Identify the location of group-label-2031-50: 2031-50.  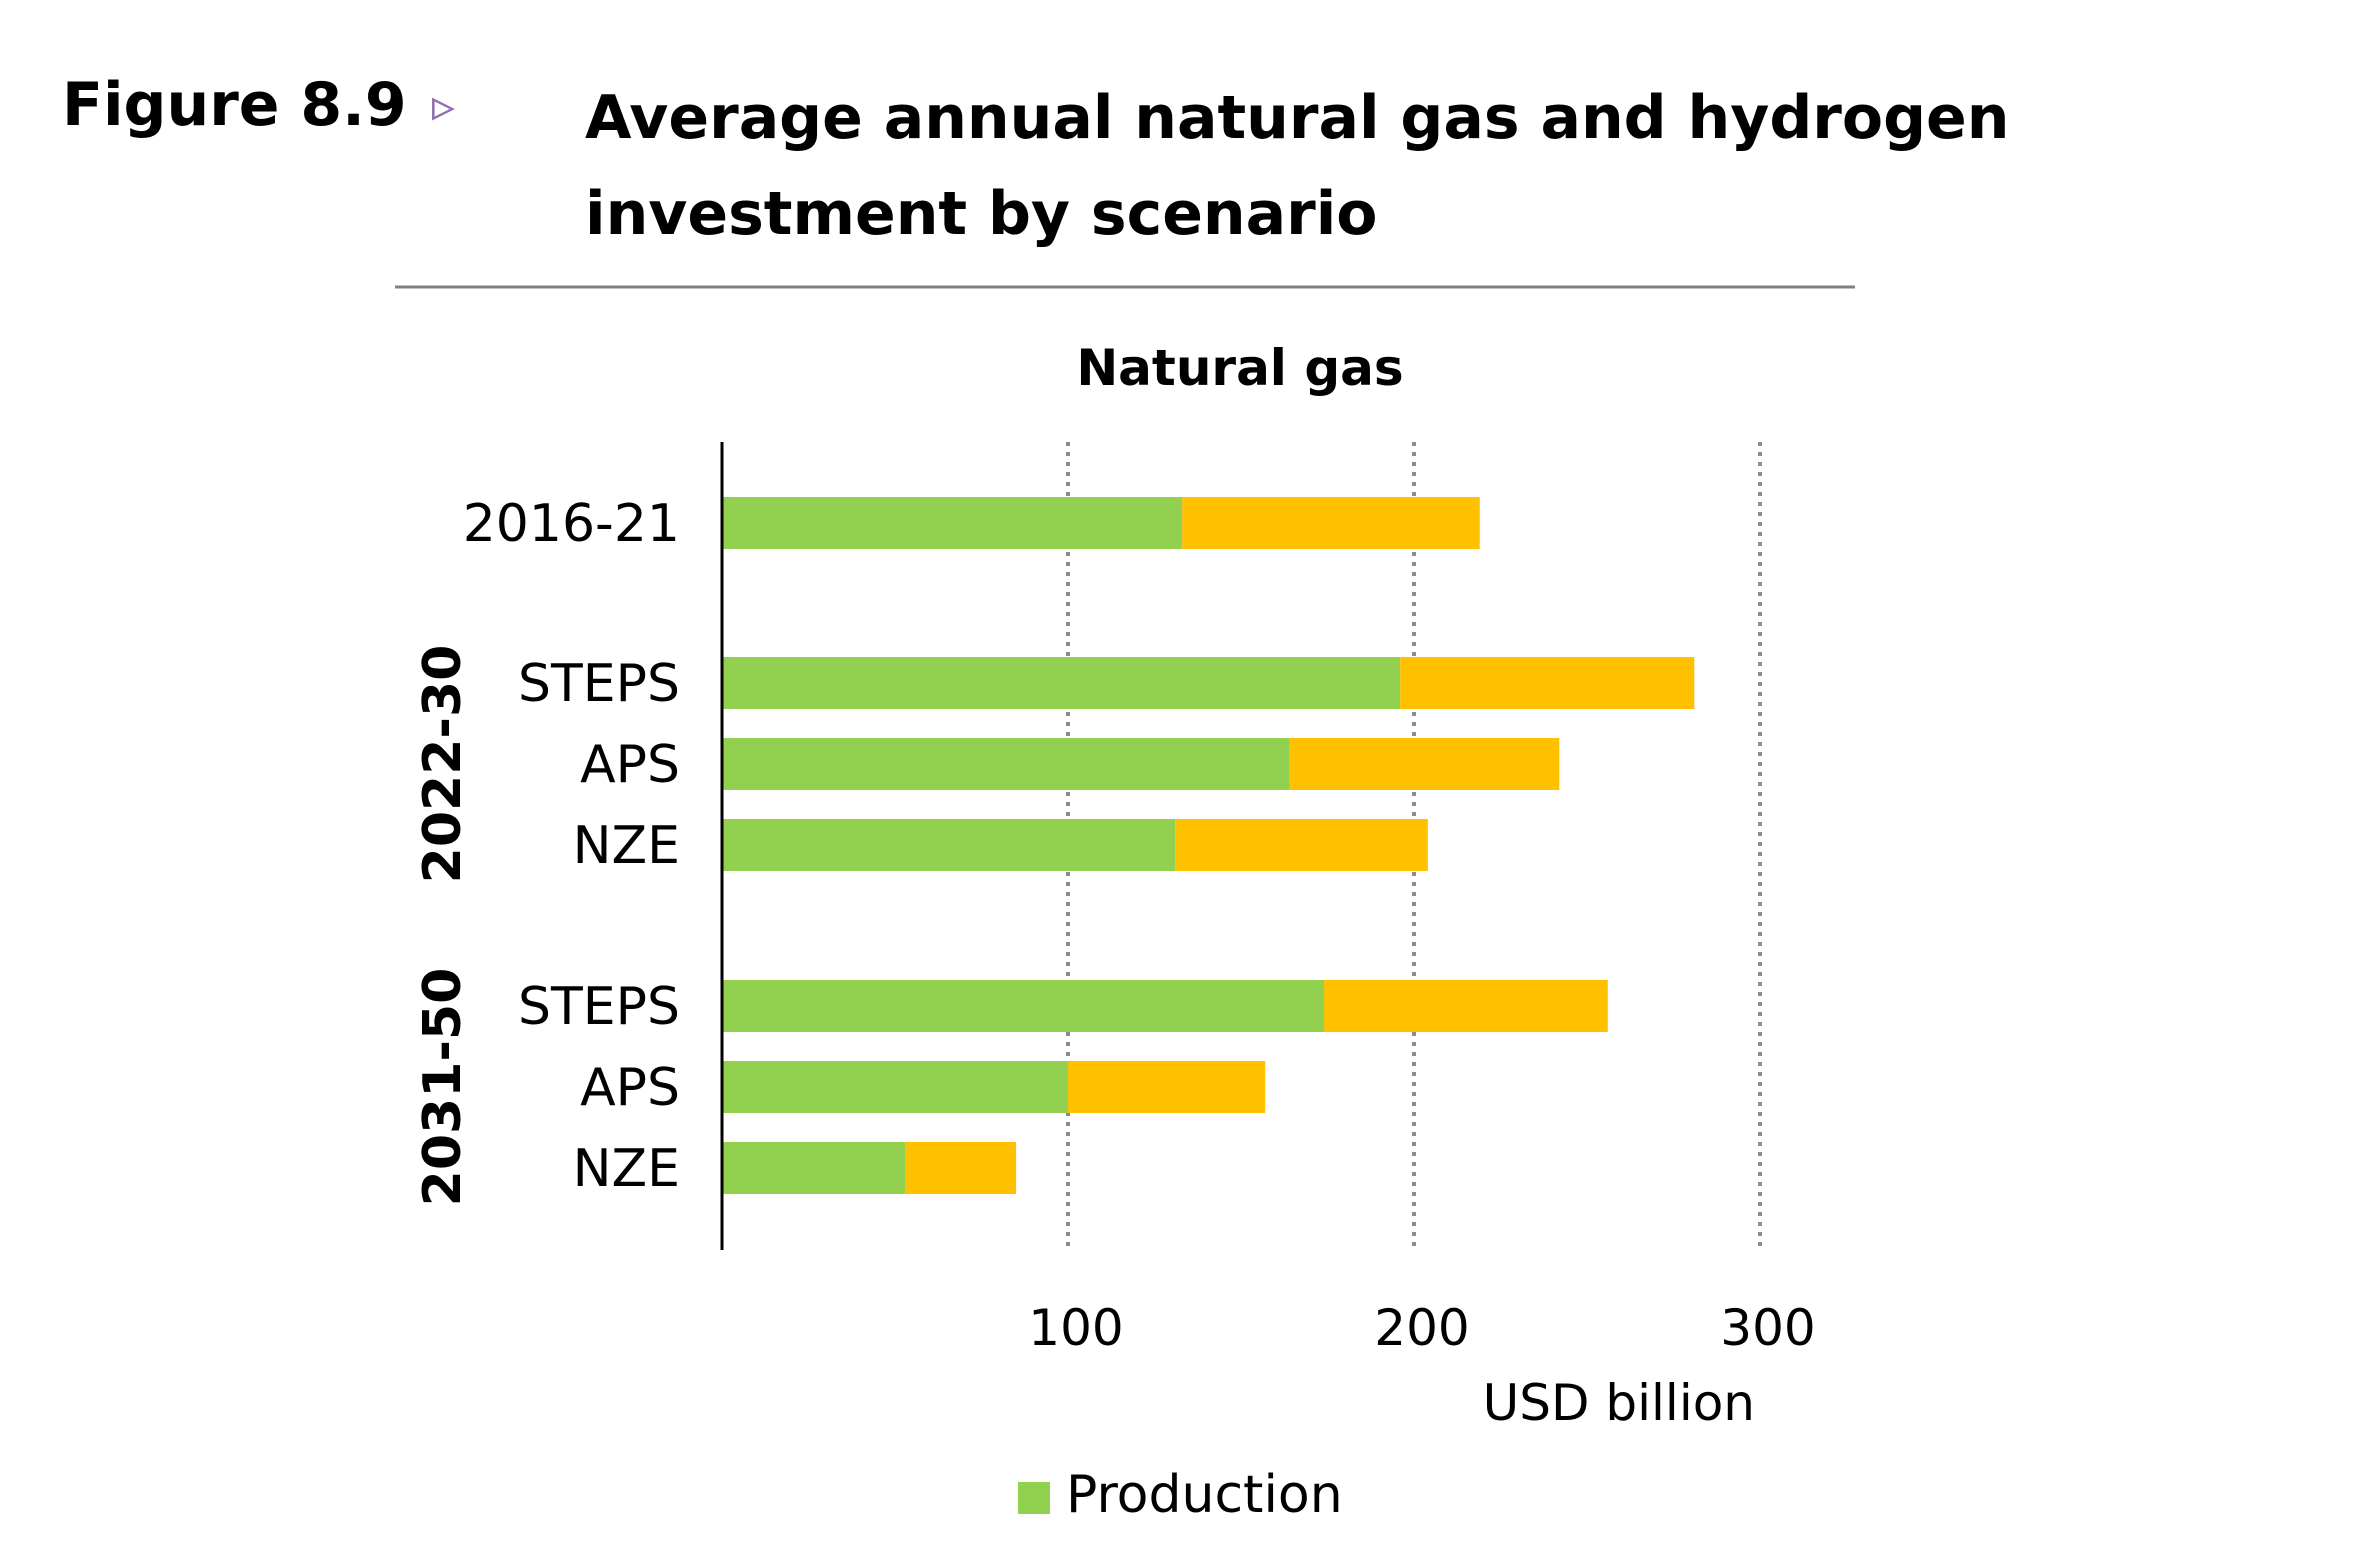
(443, 1087).